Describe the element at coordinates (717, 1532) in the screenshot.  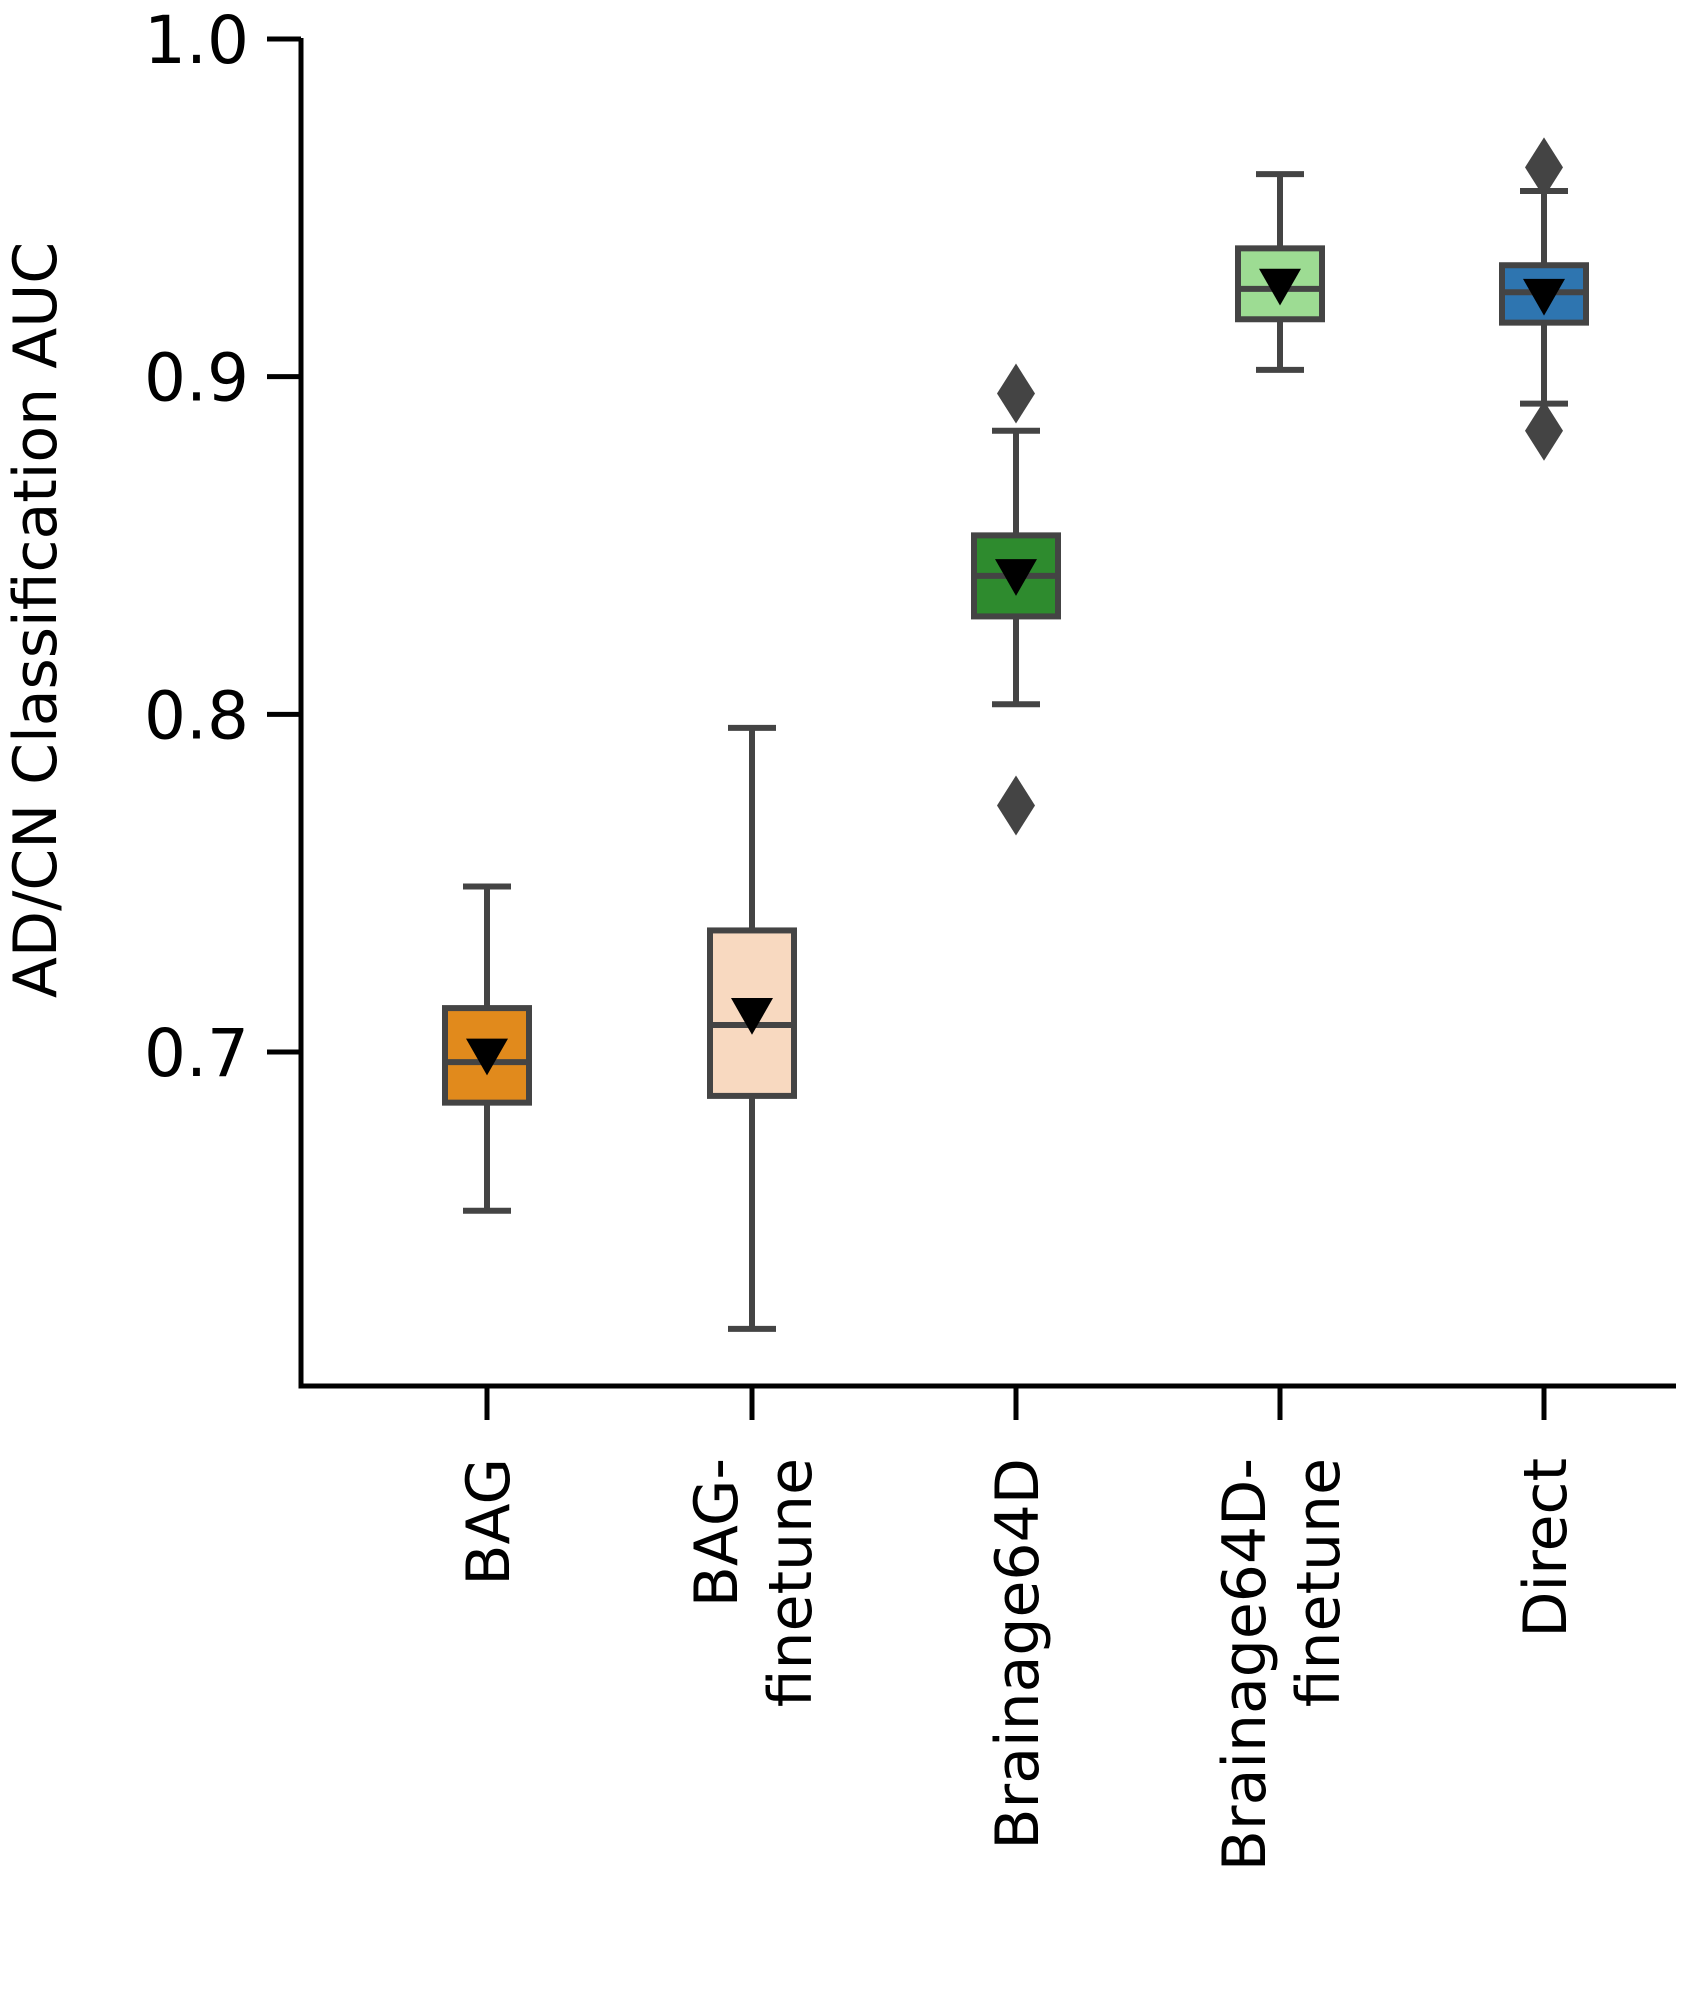
I see `x-tick-label: BAG-` at that location.